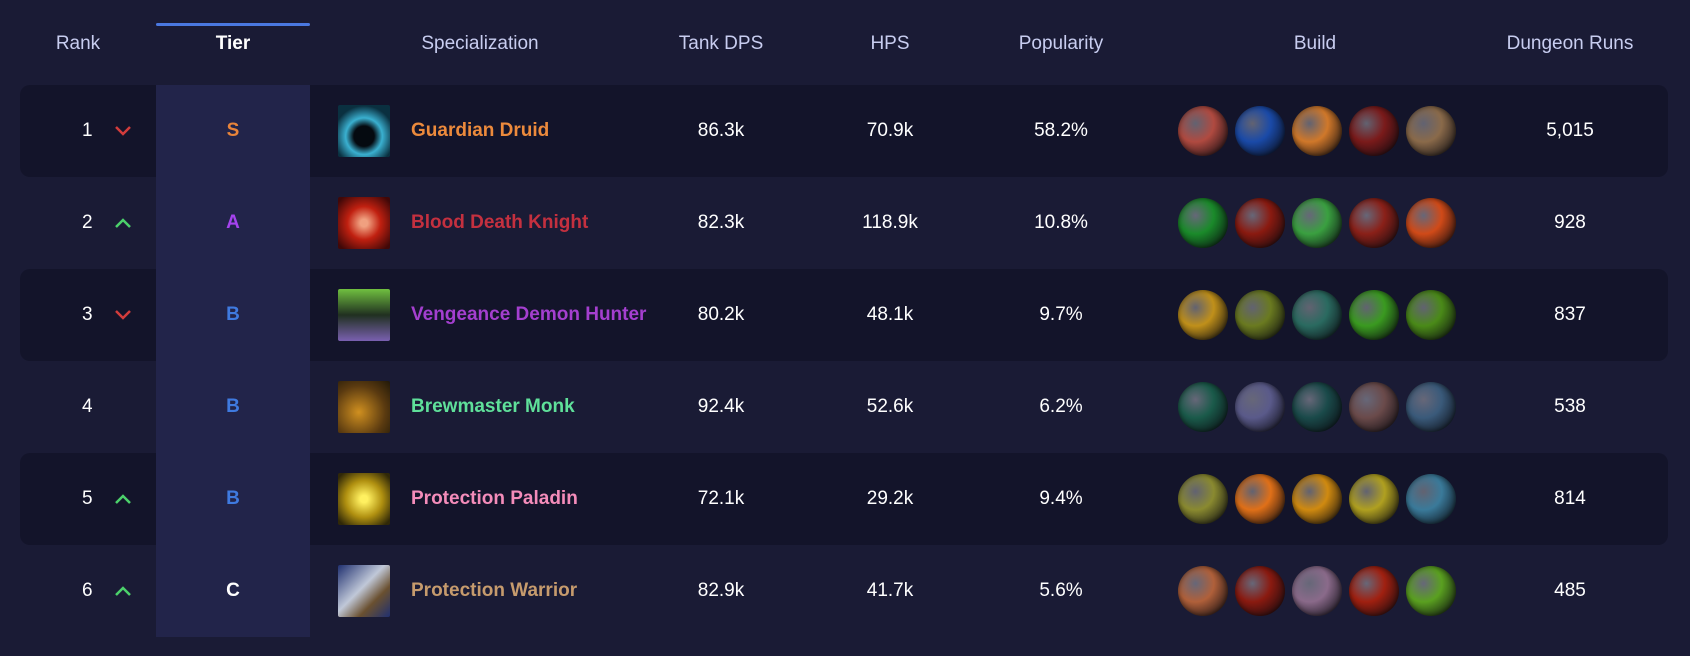  Describe the element at coordinates (1061, 130) in the screenshot. I see `popularity-value: 58.2%` at that location.